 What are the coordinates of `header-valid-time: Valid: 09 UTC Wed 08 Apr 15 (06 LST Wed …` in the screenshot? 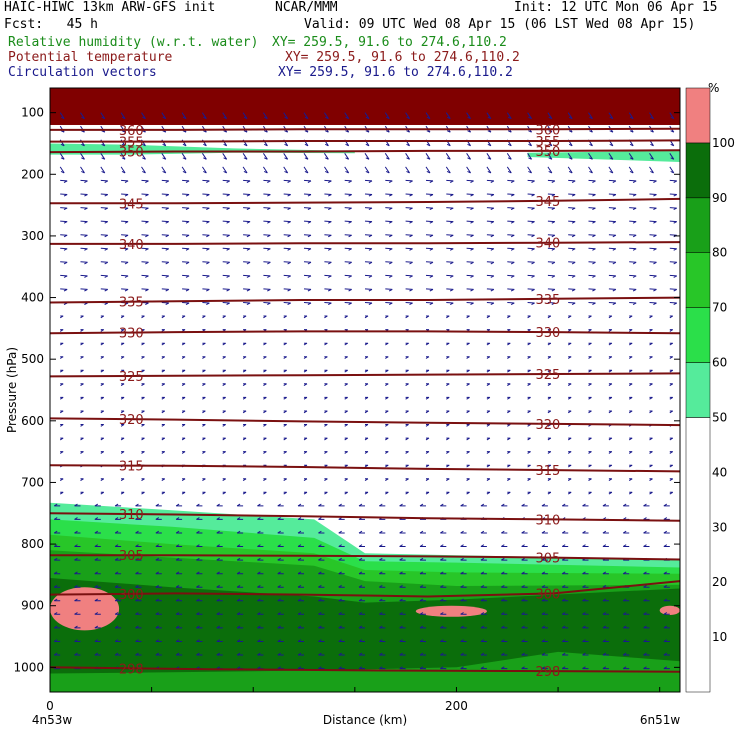 It's located at (500, 24).